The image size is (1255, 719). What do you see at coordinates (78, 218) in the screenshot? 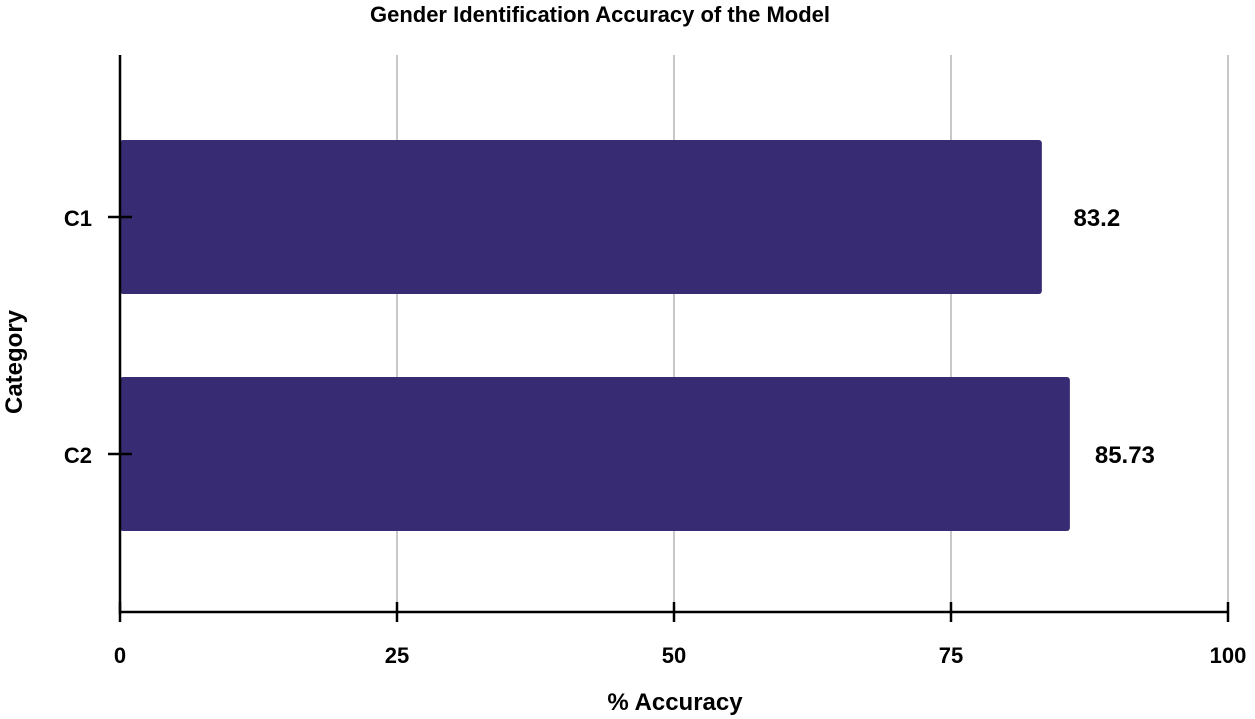
I see `y-tick-label-C1: C1` at bounding box center [78, 218].